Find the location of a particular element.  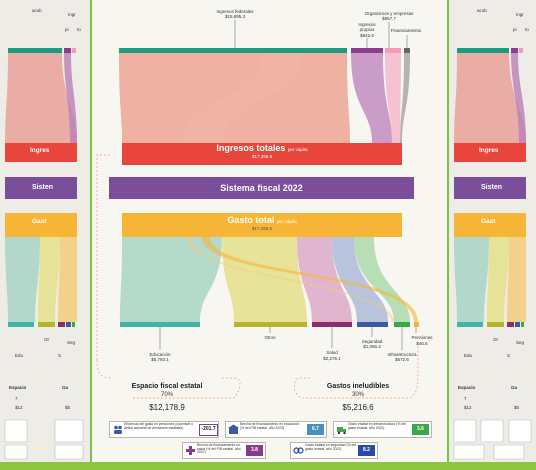

ingresos-label: Ingresos totales is located at coordinates (251, 148).